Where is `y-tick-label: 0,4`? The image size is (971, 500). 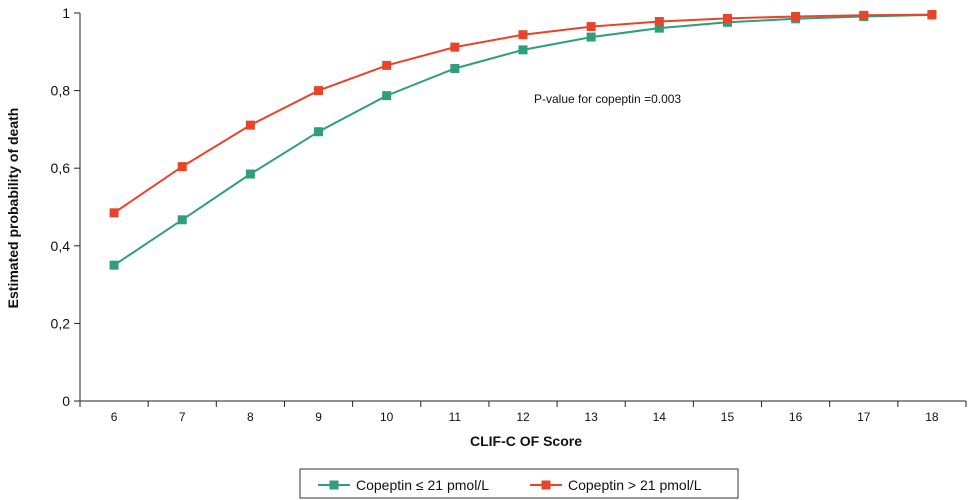 y-tick-label: 0,4 is located at coordinates (61, 246).